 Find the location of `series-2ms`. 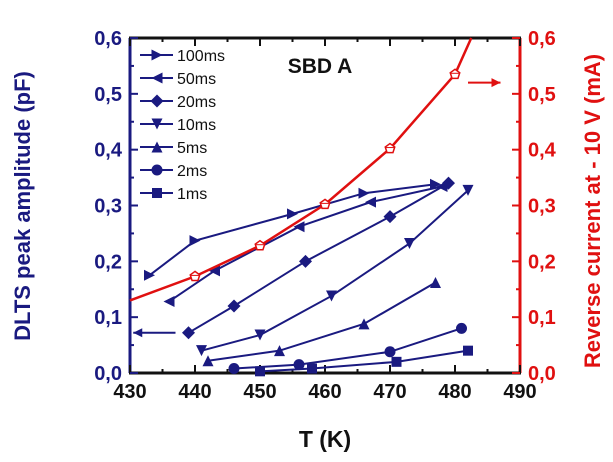

series-2ms is located at coordinates (347, 348).